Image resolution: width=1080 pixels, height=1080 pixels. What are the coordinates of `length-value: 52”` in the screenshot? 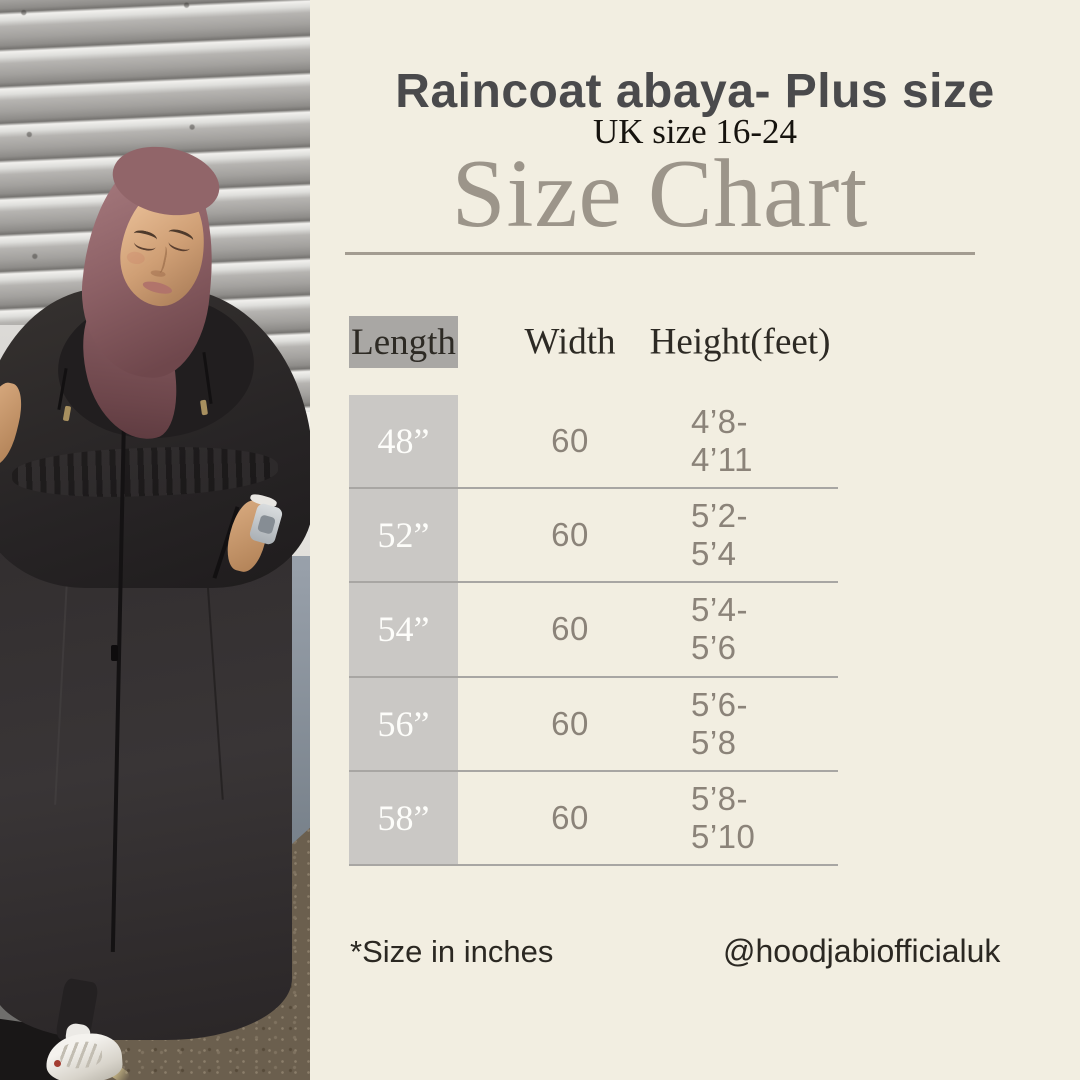 It's located at (403, 535).